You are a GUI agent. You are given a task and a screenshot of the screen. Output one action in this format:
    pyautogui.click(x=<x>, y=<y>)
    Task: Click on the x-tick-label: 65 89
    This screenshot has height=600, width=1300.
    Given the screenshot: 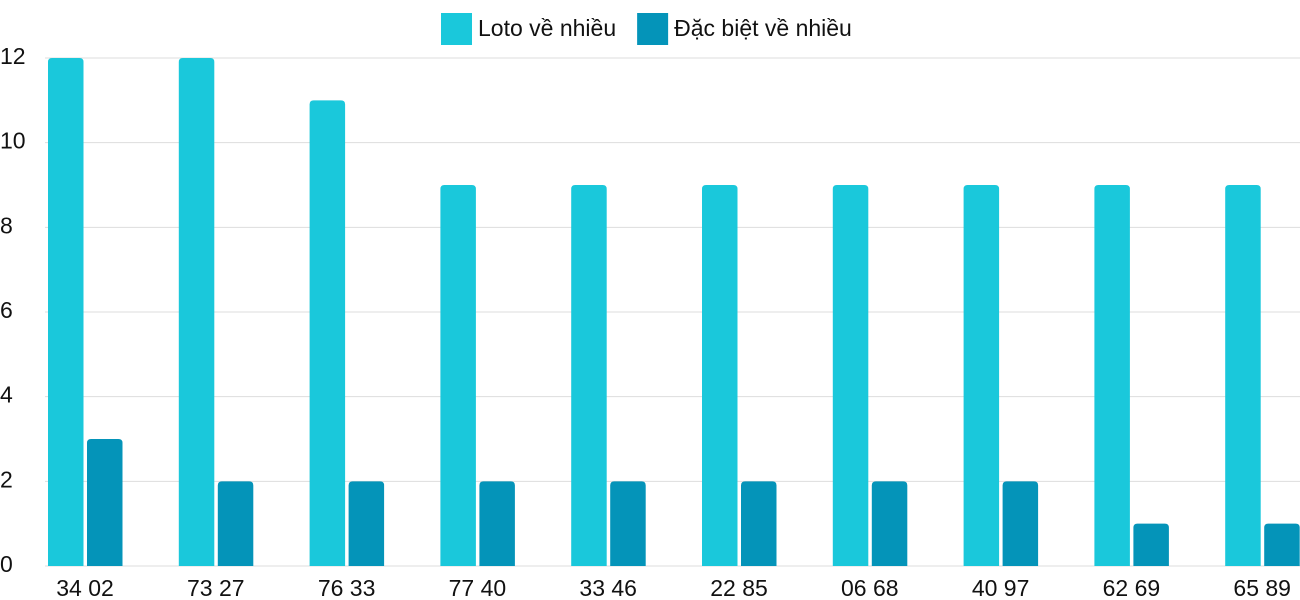 What is the action you would take?
    pyautogui.click(x=1262, y=587)
    